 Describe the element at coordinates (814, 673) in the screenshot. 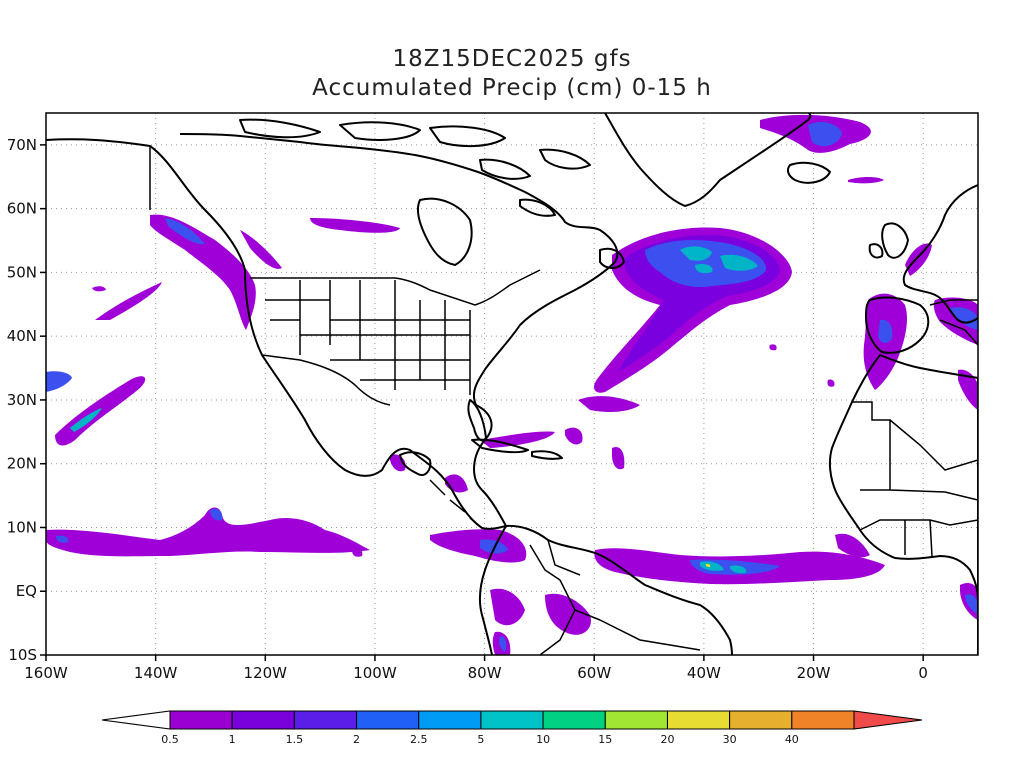

I see `lon-tick-label: 20W` at that location.